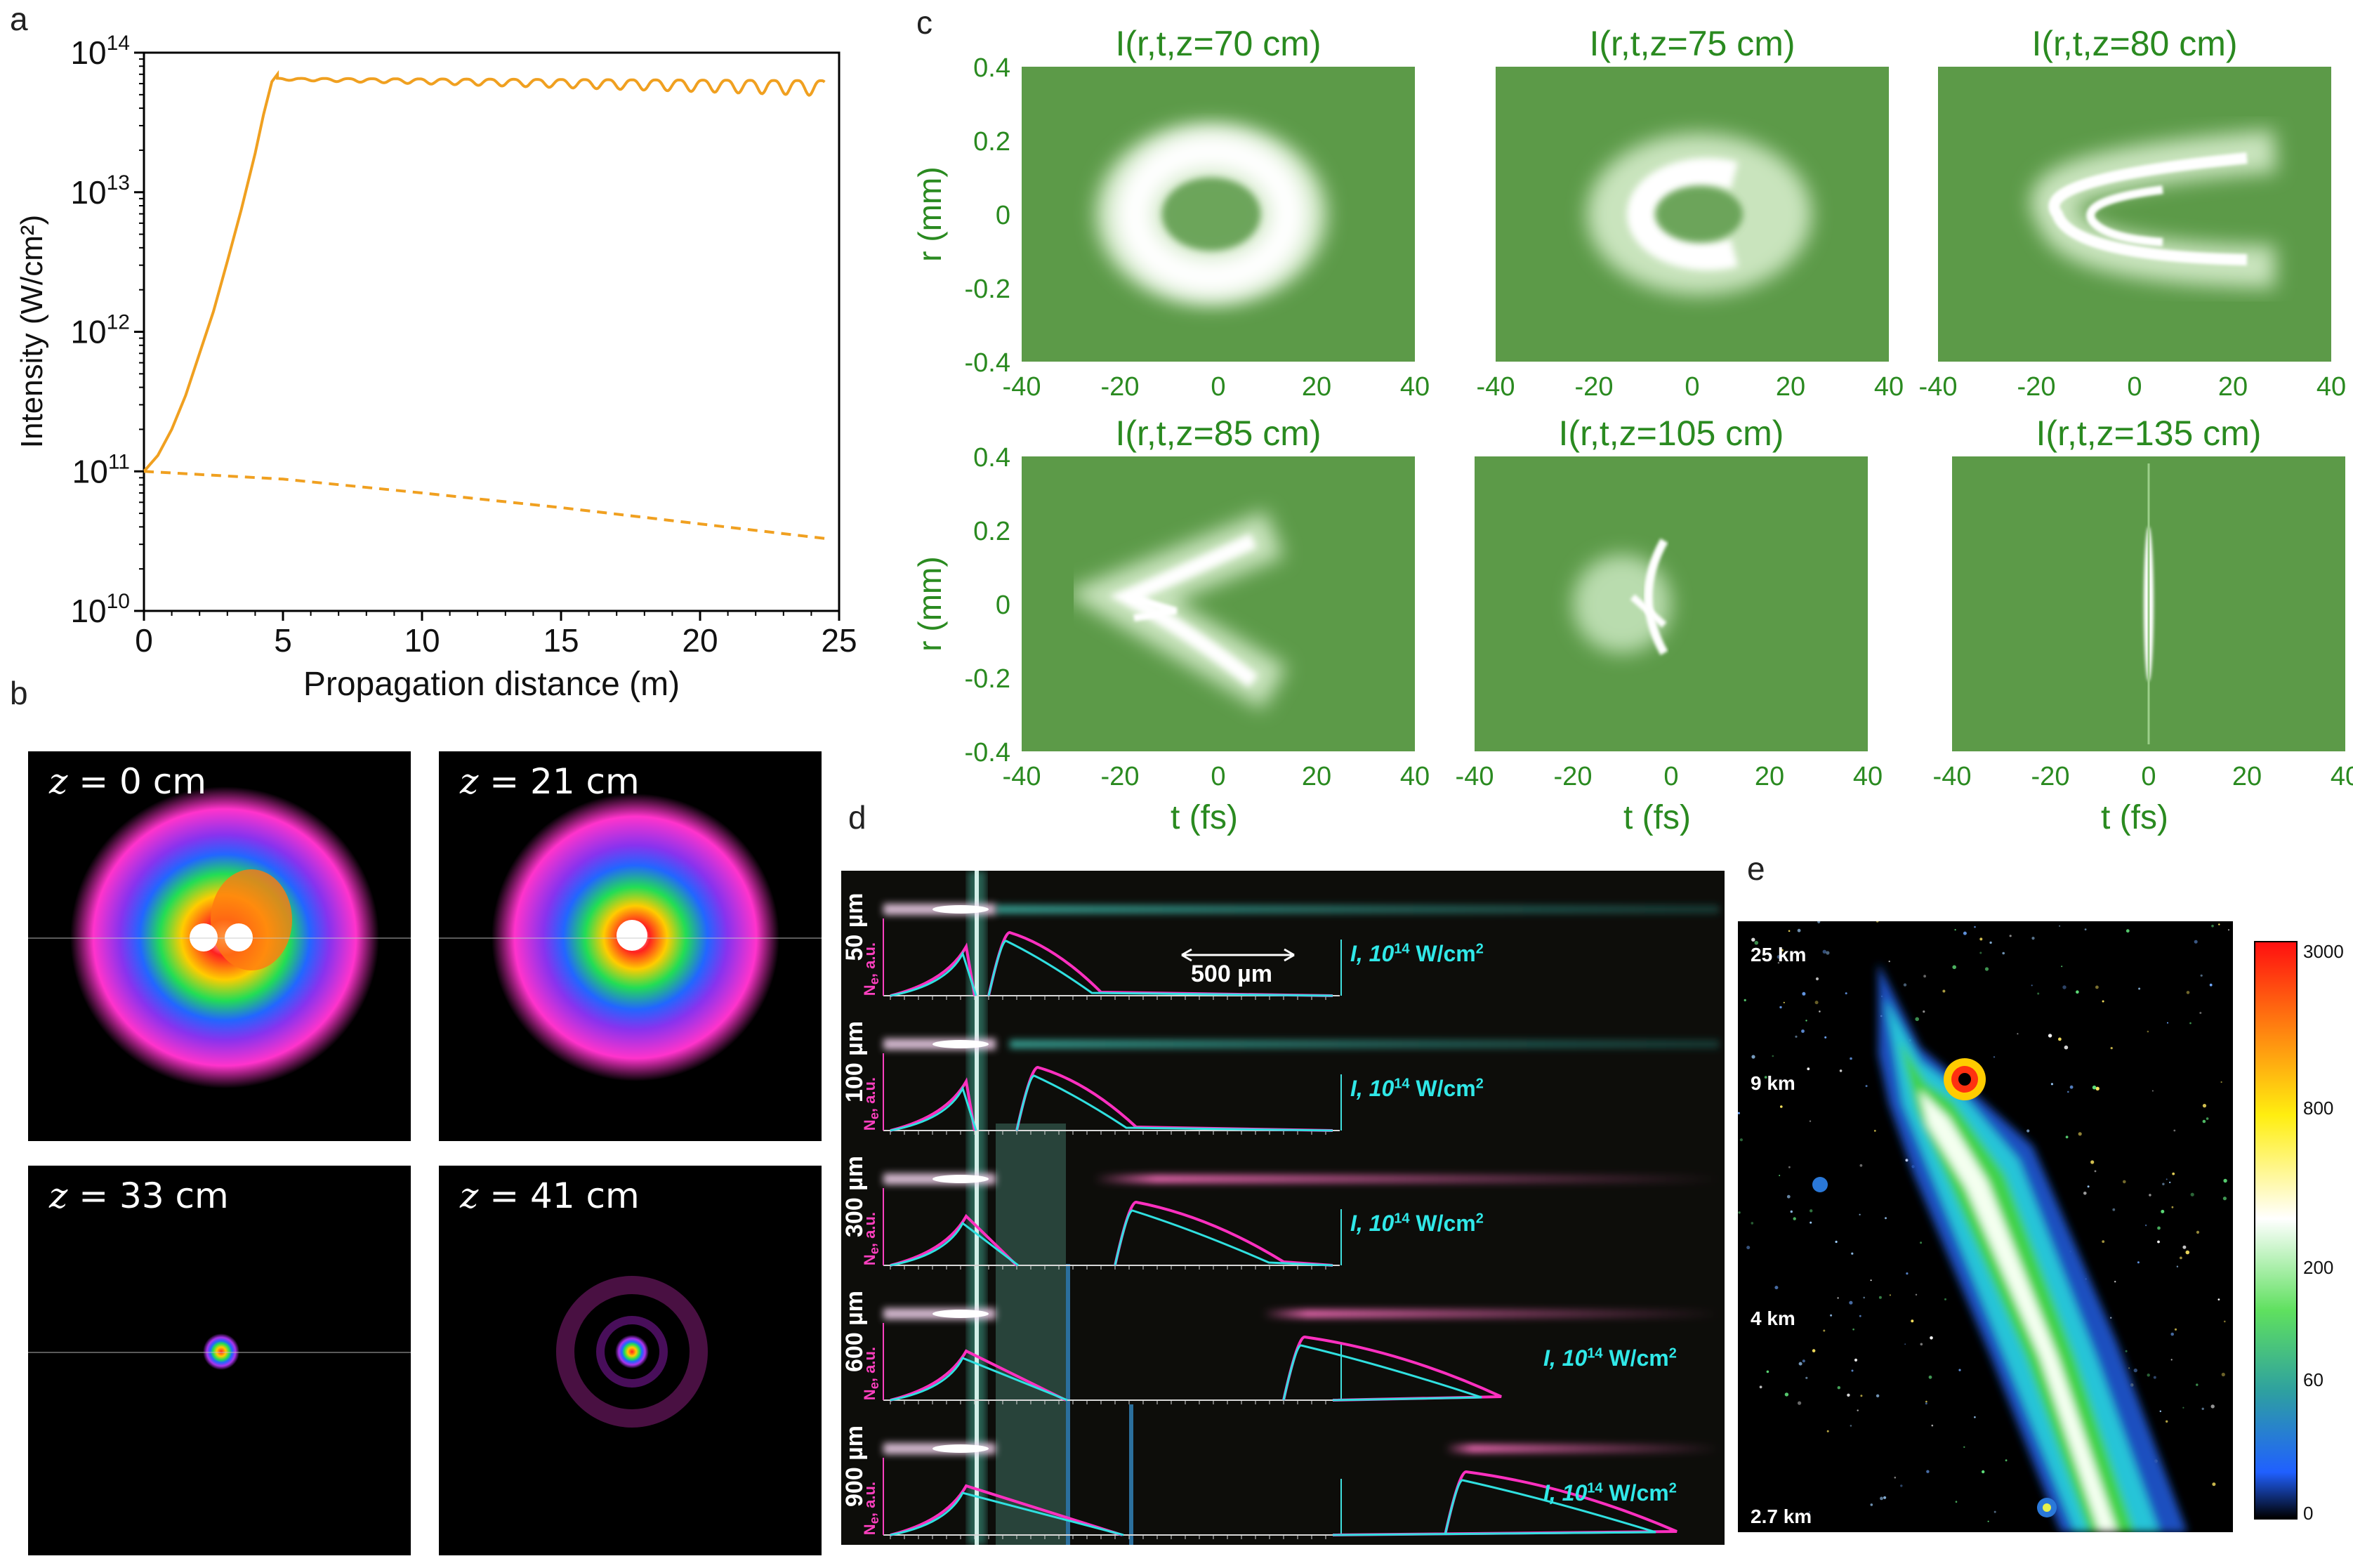  I want to click on distance-label-25km: 25 km, so click(1779, 955).